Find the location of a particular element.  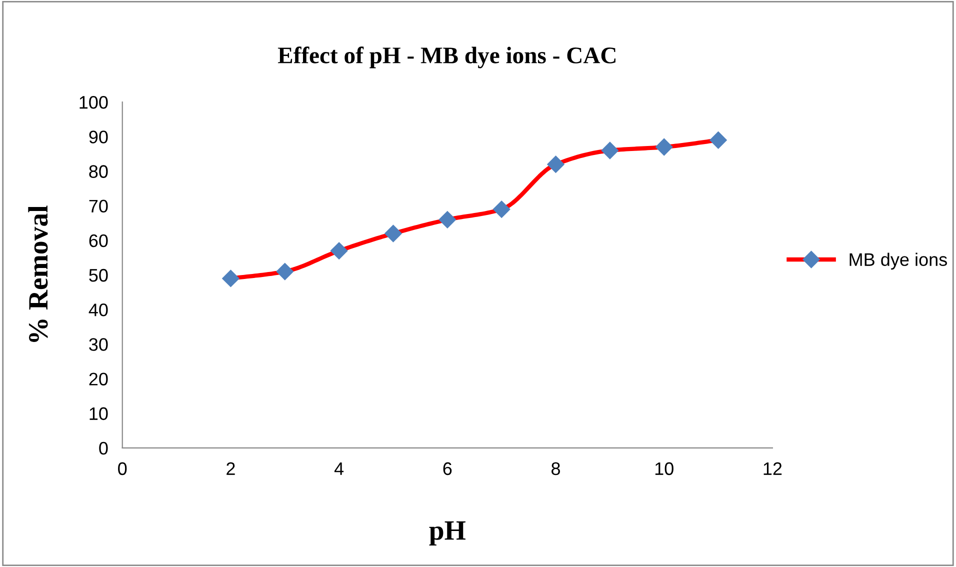

y-axis-title: % Removal is located at coordinates (38, 274).